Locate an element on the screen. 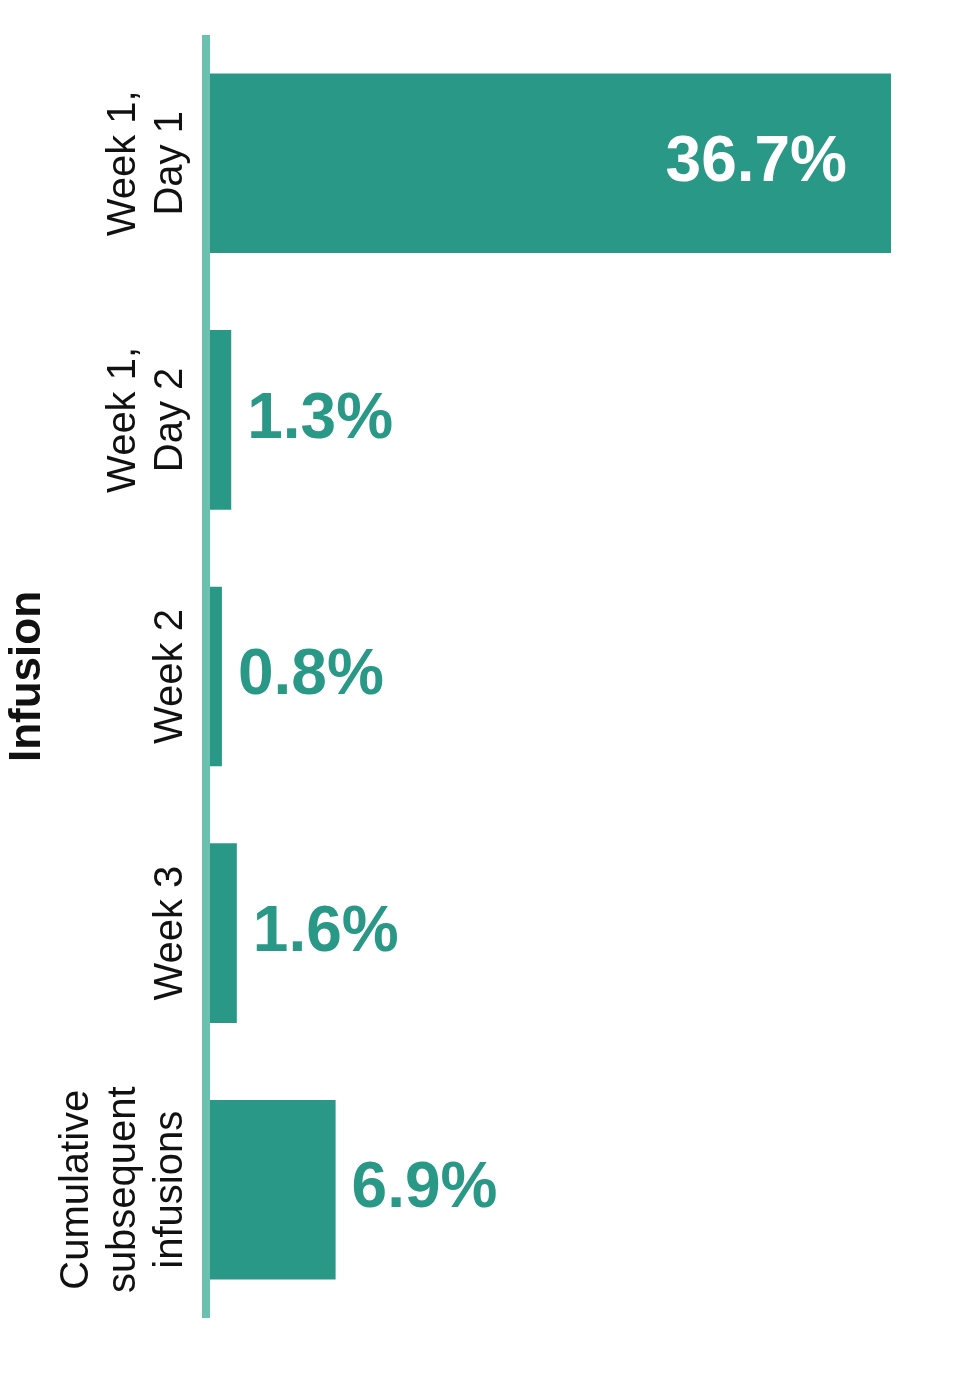 This screenshot has width=961, height=1388. data-label: 6.9% is located at coordinates (424, 1185).